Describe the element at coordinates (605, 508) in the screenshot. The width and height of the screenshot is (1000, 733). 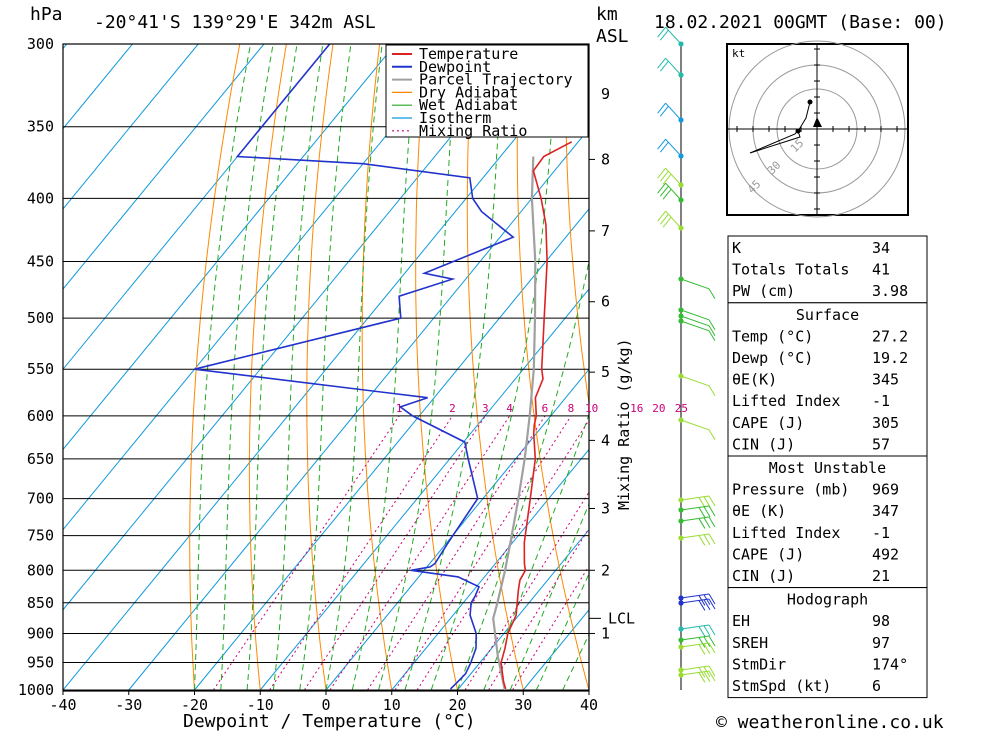
I see `height-tick-label: 3` at that location.